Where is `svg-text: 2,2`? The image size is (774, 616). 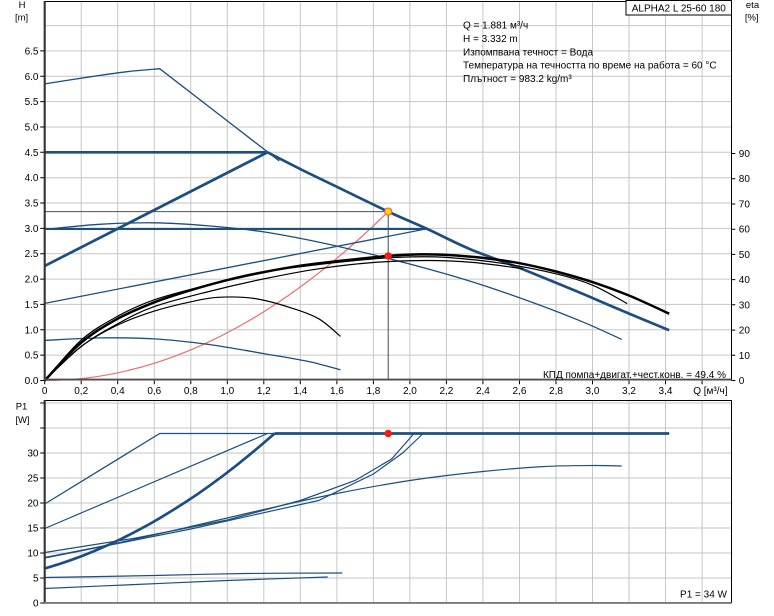 svg-text: 2,2 is located at coordinates (446, 391).